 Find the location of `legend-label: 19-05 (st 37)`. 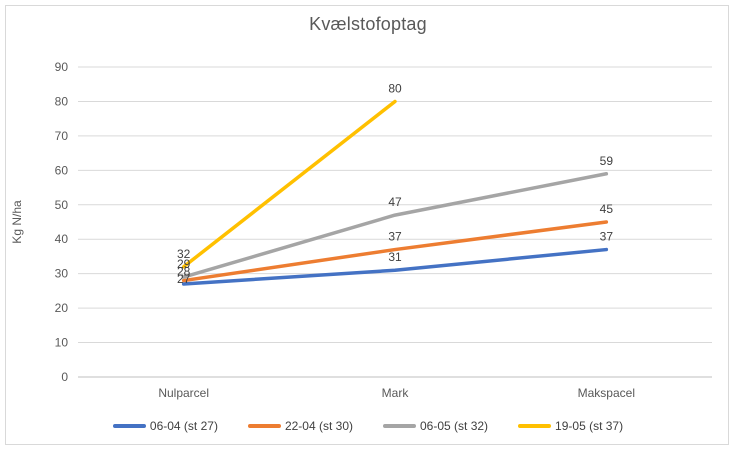

legend-label: 19-05 (st 37) is located at coordinates (589, 426).